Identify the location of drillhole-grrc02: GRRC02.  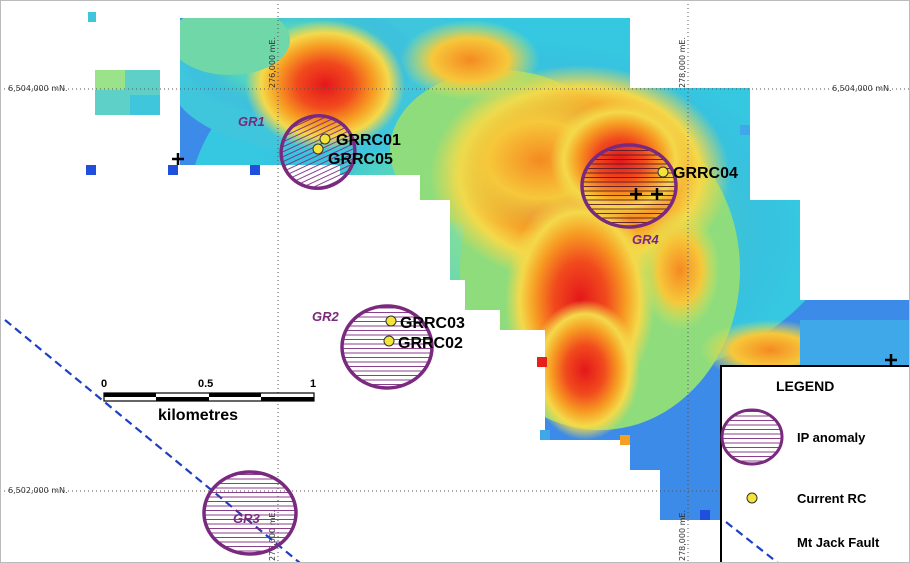
(423, 343).